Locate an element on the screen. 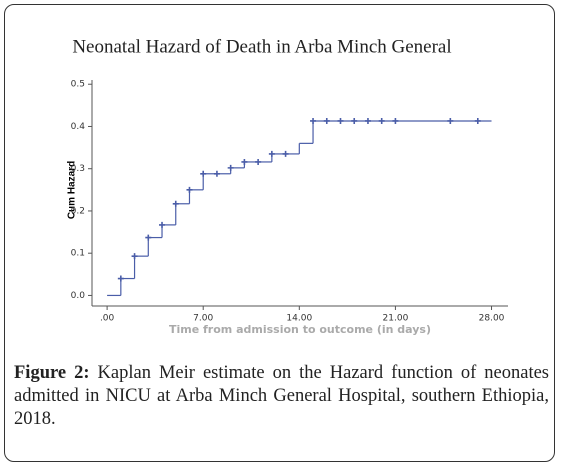 This screenshot has width=563, height=470. x-tick-label: 21.00 is located at coordinates (396, 319).